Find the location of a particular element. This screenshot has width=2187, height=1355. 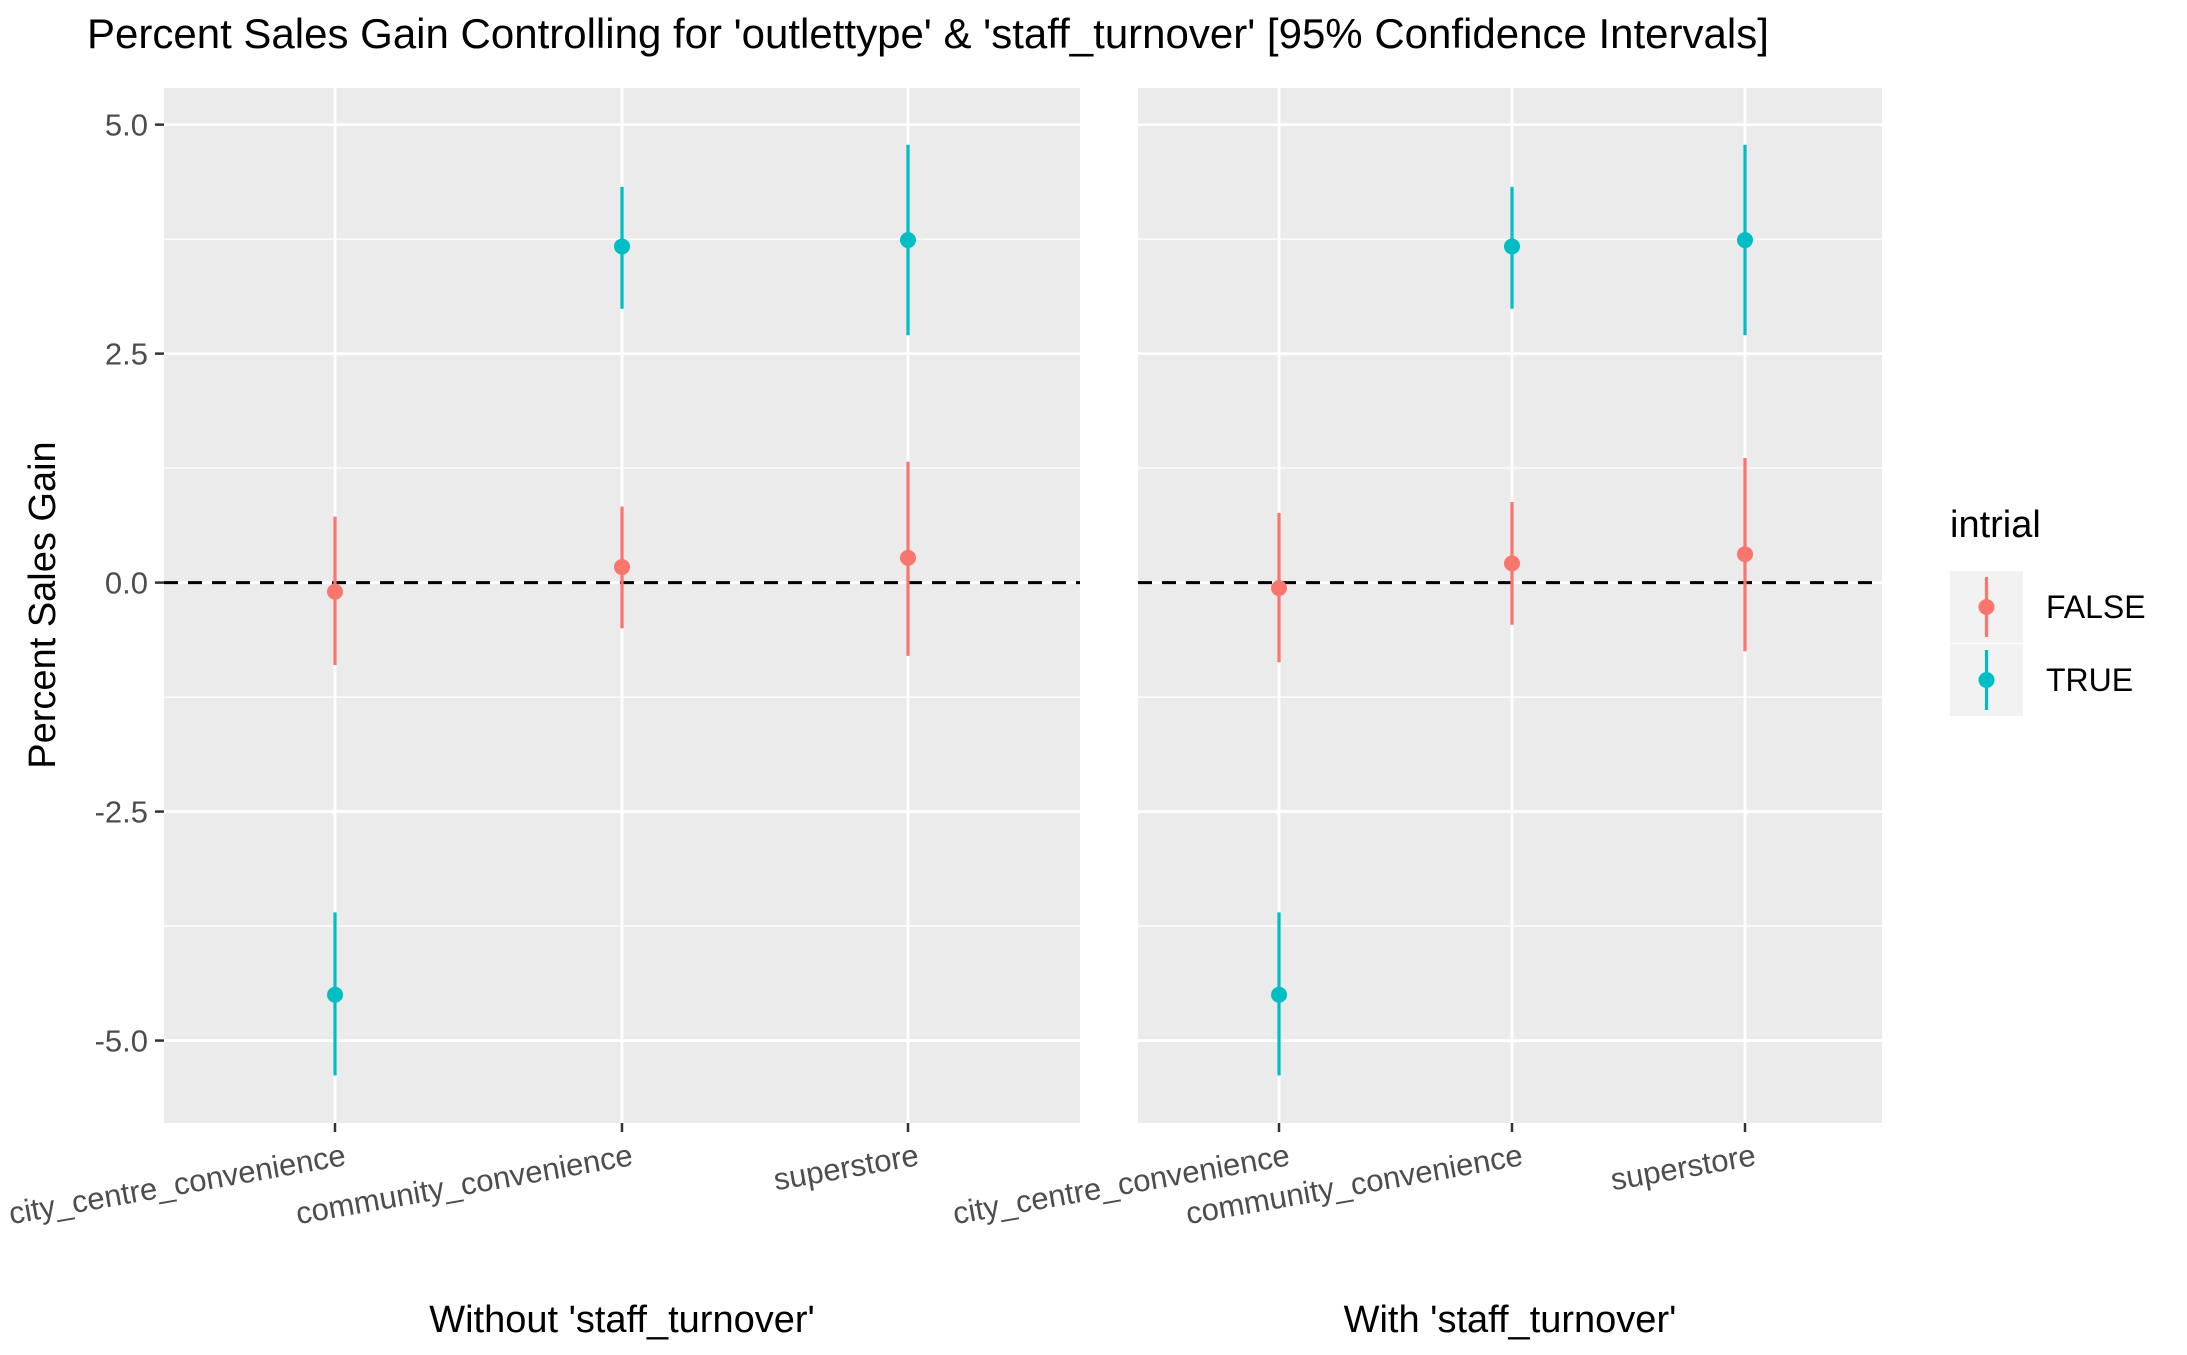

legend-title: intrial is located at coordinates (1995, 525).